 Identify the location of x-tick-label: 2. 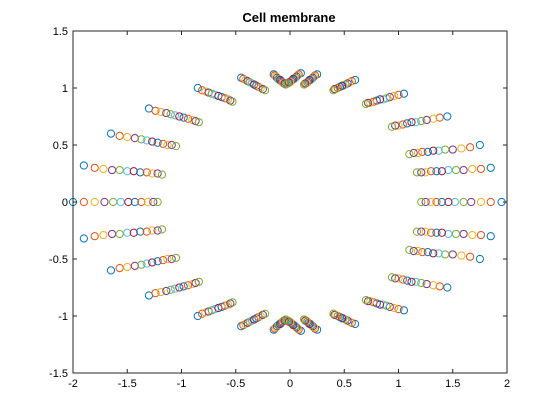
(507, 384).